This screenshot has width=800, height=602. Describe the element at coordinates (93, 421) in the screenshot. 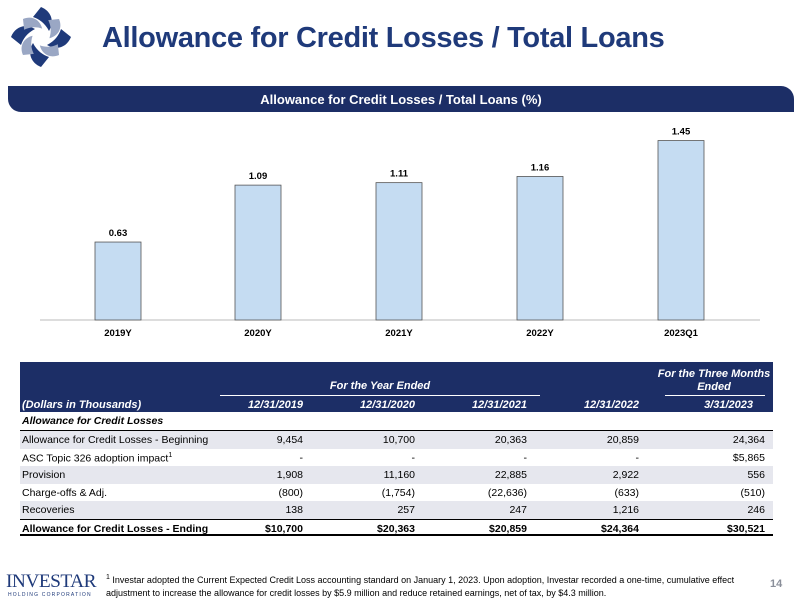

I see `section-label: Allowance for Credit Losses` at that location.